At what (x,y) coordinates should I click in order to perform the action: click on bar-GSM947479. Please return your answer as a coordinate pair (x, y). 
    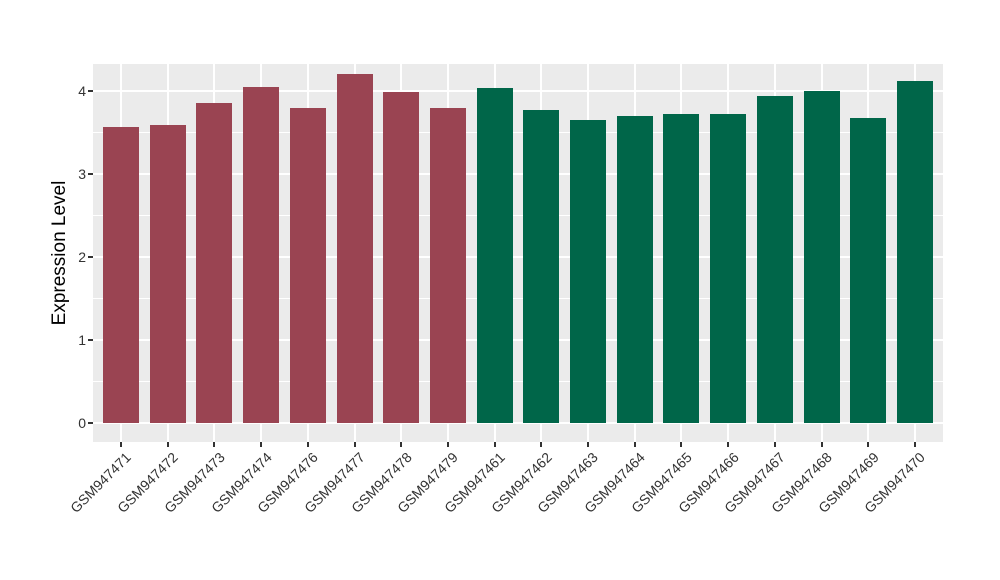
    Looking at the image, I should click on (447, 265).